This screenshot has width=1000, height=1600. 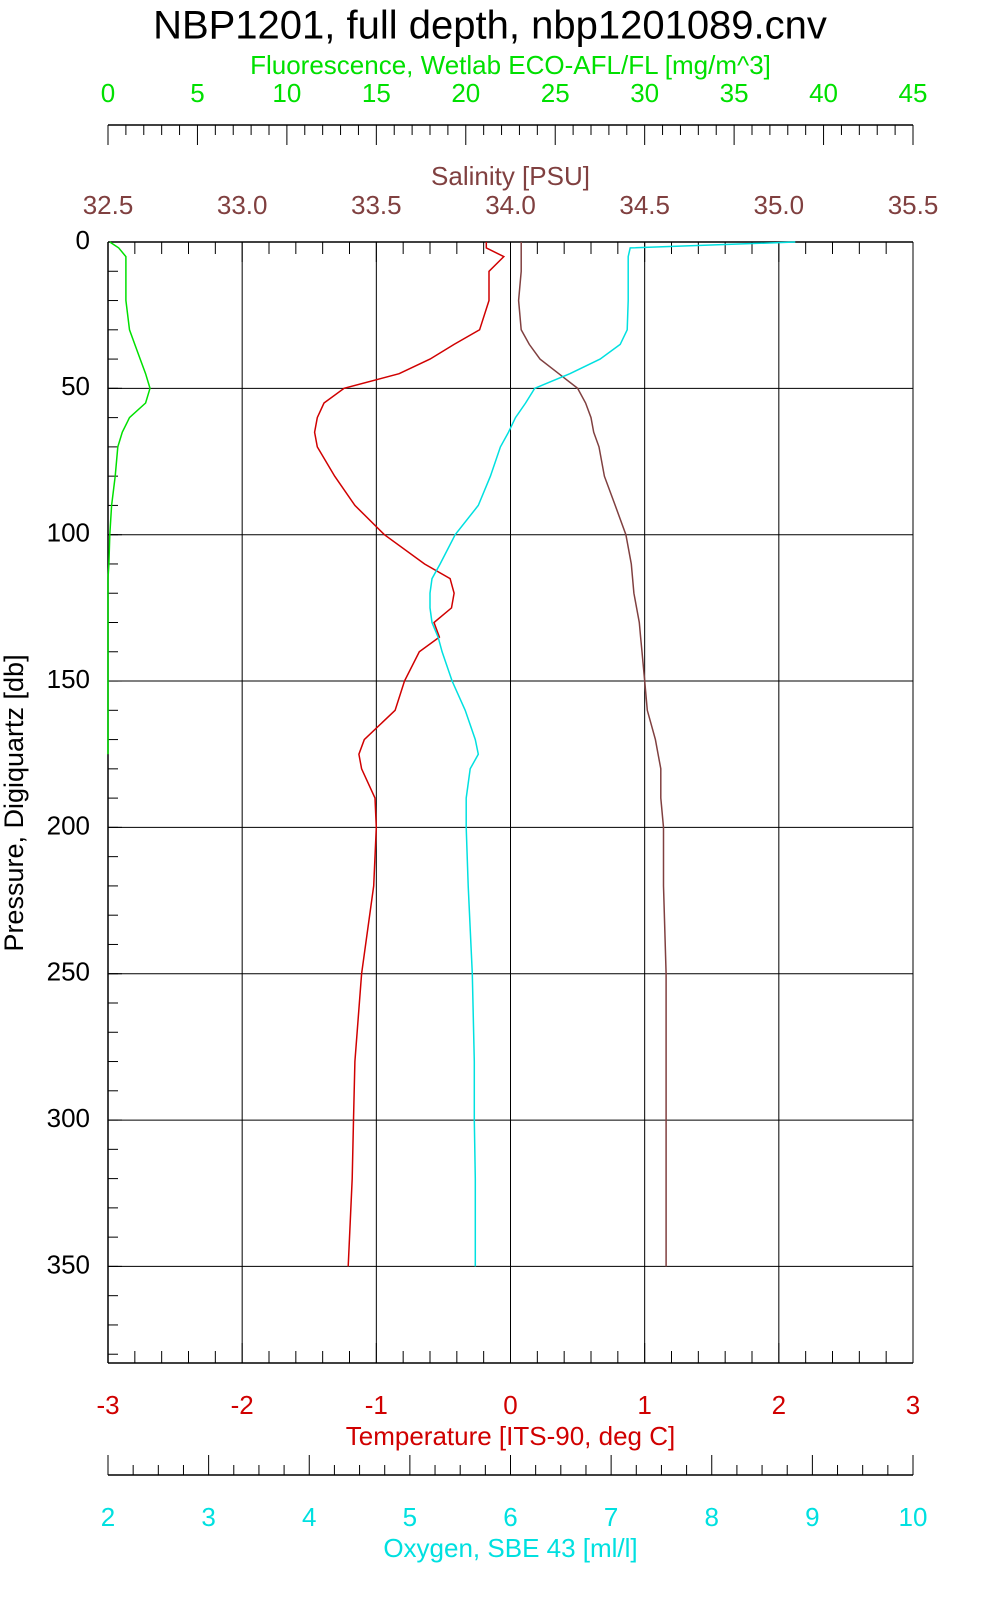 I want to click on x-tick-label: 30, so click(x=644, y=93).